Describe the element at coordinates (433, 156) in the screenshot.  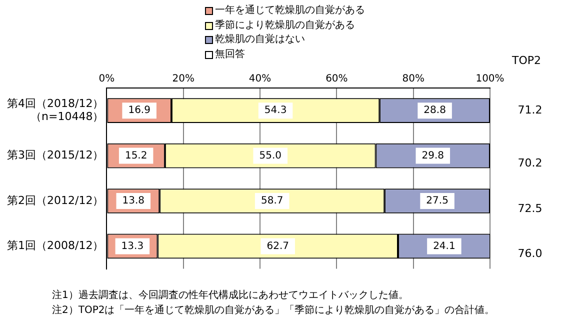
I see `data-label: 29.8` at that location.